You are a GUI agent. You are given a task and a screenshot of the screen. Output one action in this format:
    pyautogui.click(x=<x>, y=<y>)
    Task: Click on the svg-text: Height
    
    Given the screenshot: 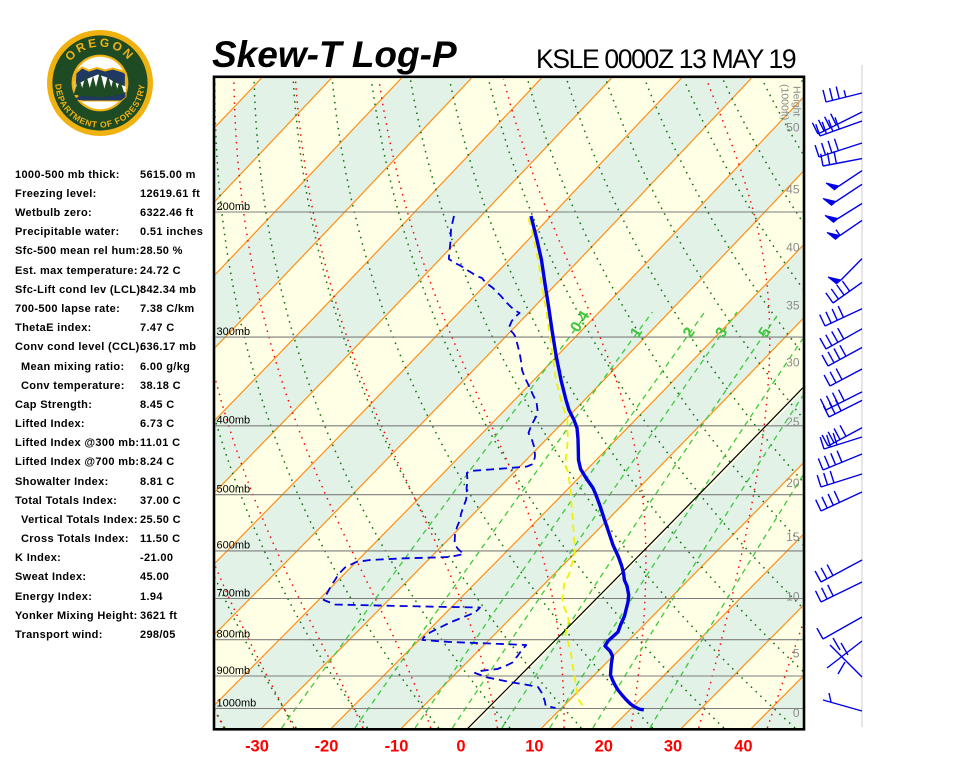 What is the action you would take?
    pyautogui.click(x=797, y=101)
    